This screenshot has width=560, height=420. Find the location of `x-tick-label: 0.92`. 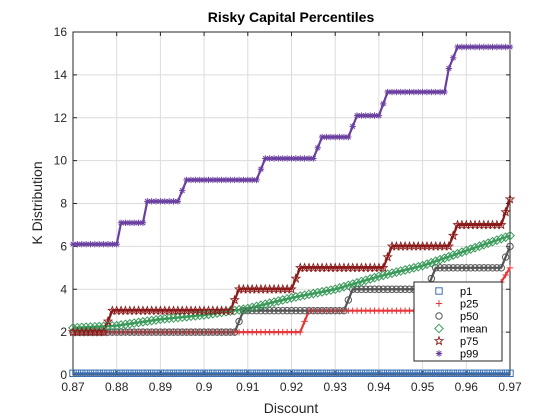

x-tick-label: 0.92 is located at coordinates (292, 387).